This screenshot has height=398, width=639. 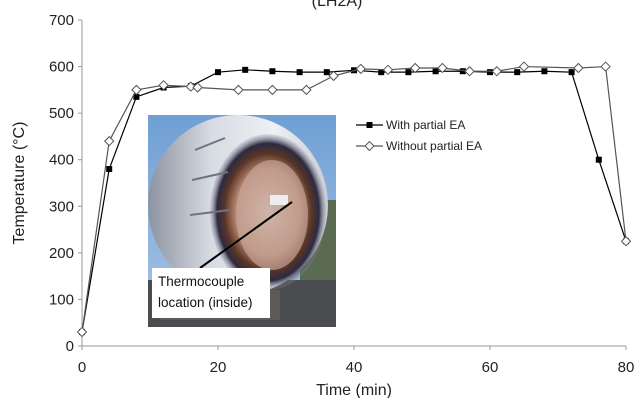 What do you see at coordinates (19, 183) in the screenshot?
I see `y-axis-title: Temperature (°C)` at bounding box center [19, 183].